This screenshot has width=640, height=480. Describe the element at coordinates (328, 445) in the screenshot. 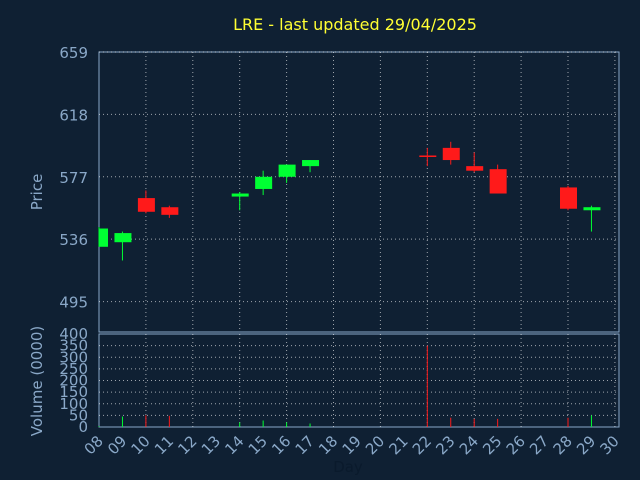

I see `x-tick-label: 18` at that location.